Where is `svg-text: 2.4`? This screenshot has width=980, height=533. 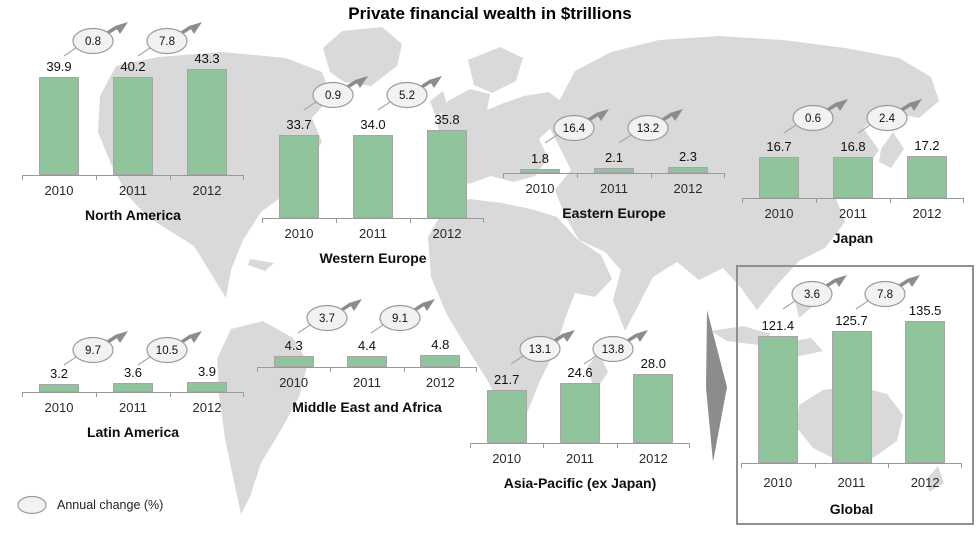 svg-text: 2.4 is located at coordinates (887, 119).